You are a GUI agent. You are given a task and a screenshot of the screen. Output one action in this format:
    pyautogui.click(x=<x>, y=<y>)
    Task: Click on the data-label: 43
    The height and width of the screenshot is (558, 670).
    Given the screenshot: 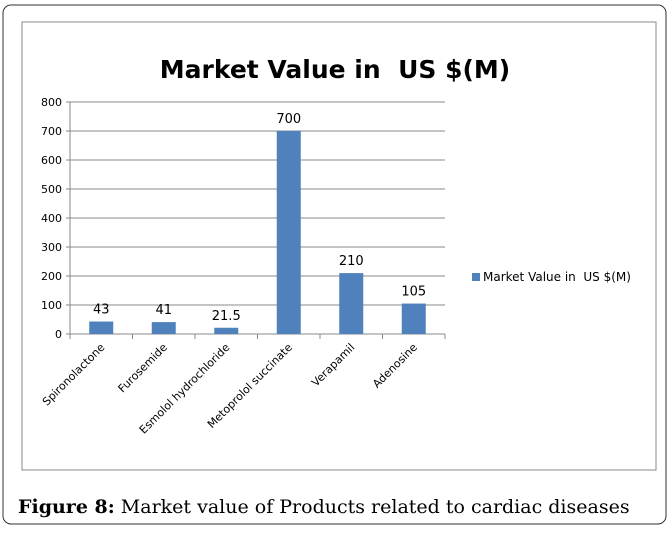 What is the action you would take?
    pyautogui.click(x=101, y=310)
    